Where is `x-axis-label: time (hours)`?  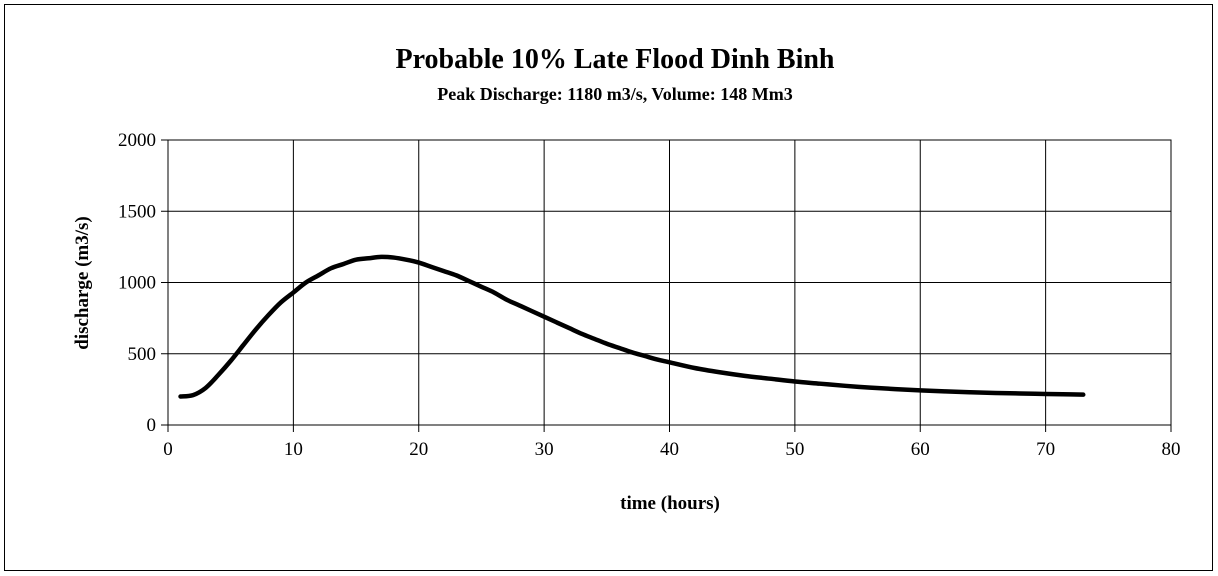
x-axis-label: time (hours) is located at coordinates (670, 503).